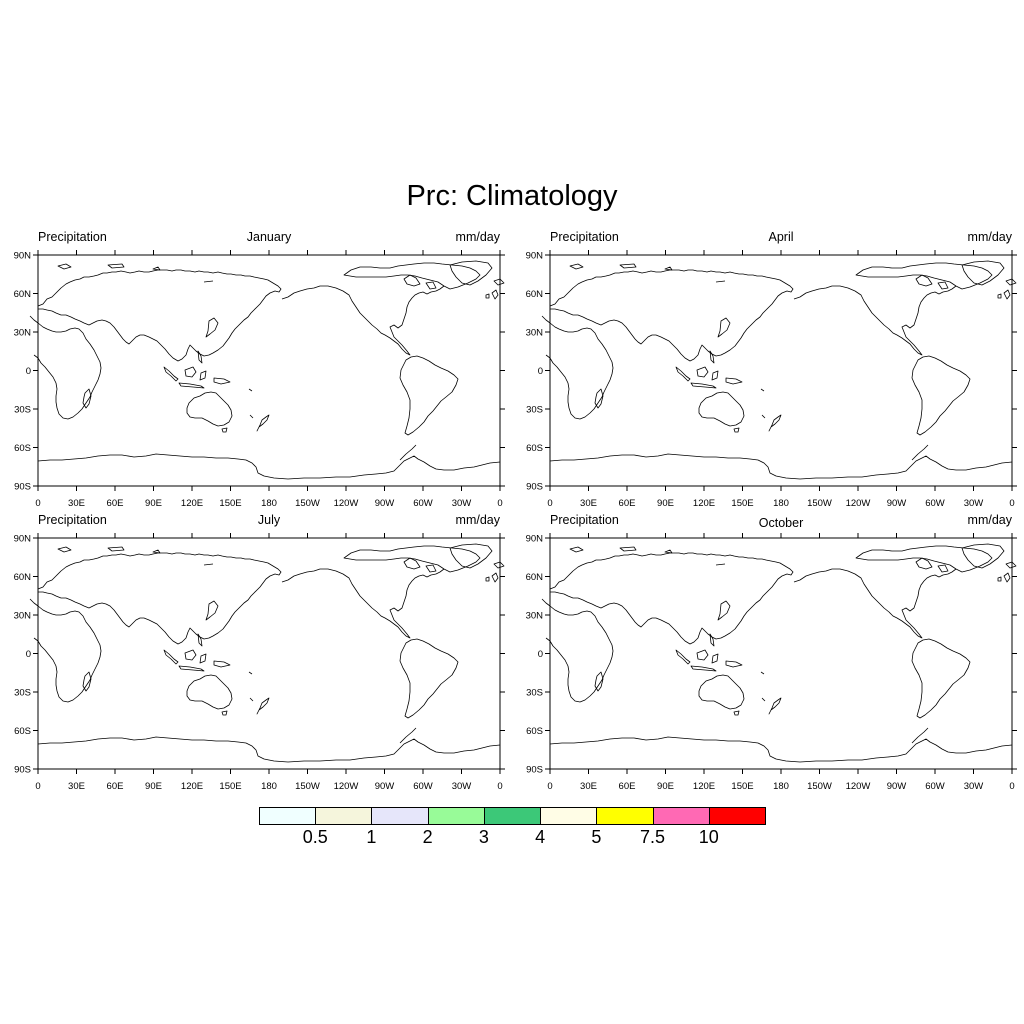  I want to click on panel-month-label: January, so click(269, 237).